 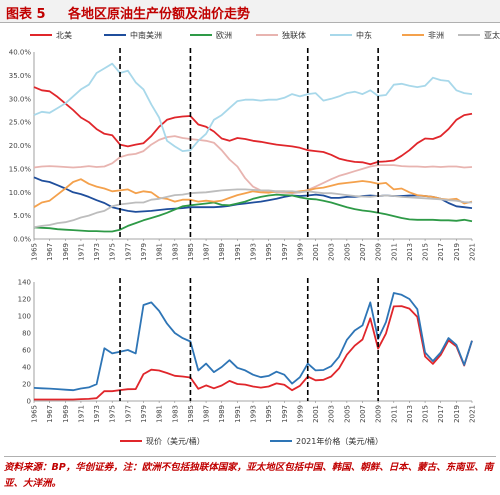 I want to click on bottom-chart-legend: 现价（美元/桶） 2021年价格（美元/桶）, so click(x=270, y=441).